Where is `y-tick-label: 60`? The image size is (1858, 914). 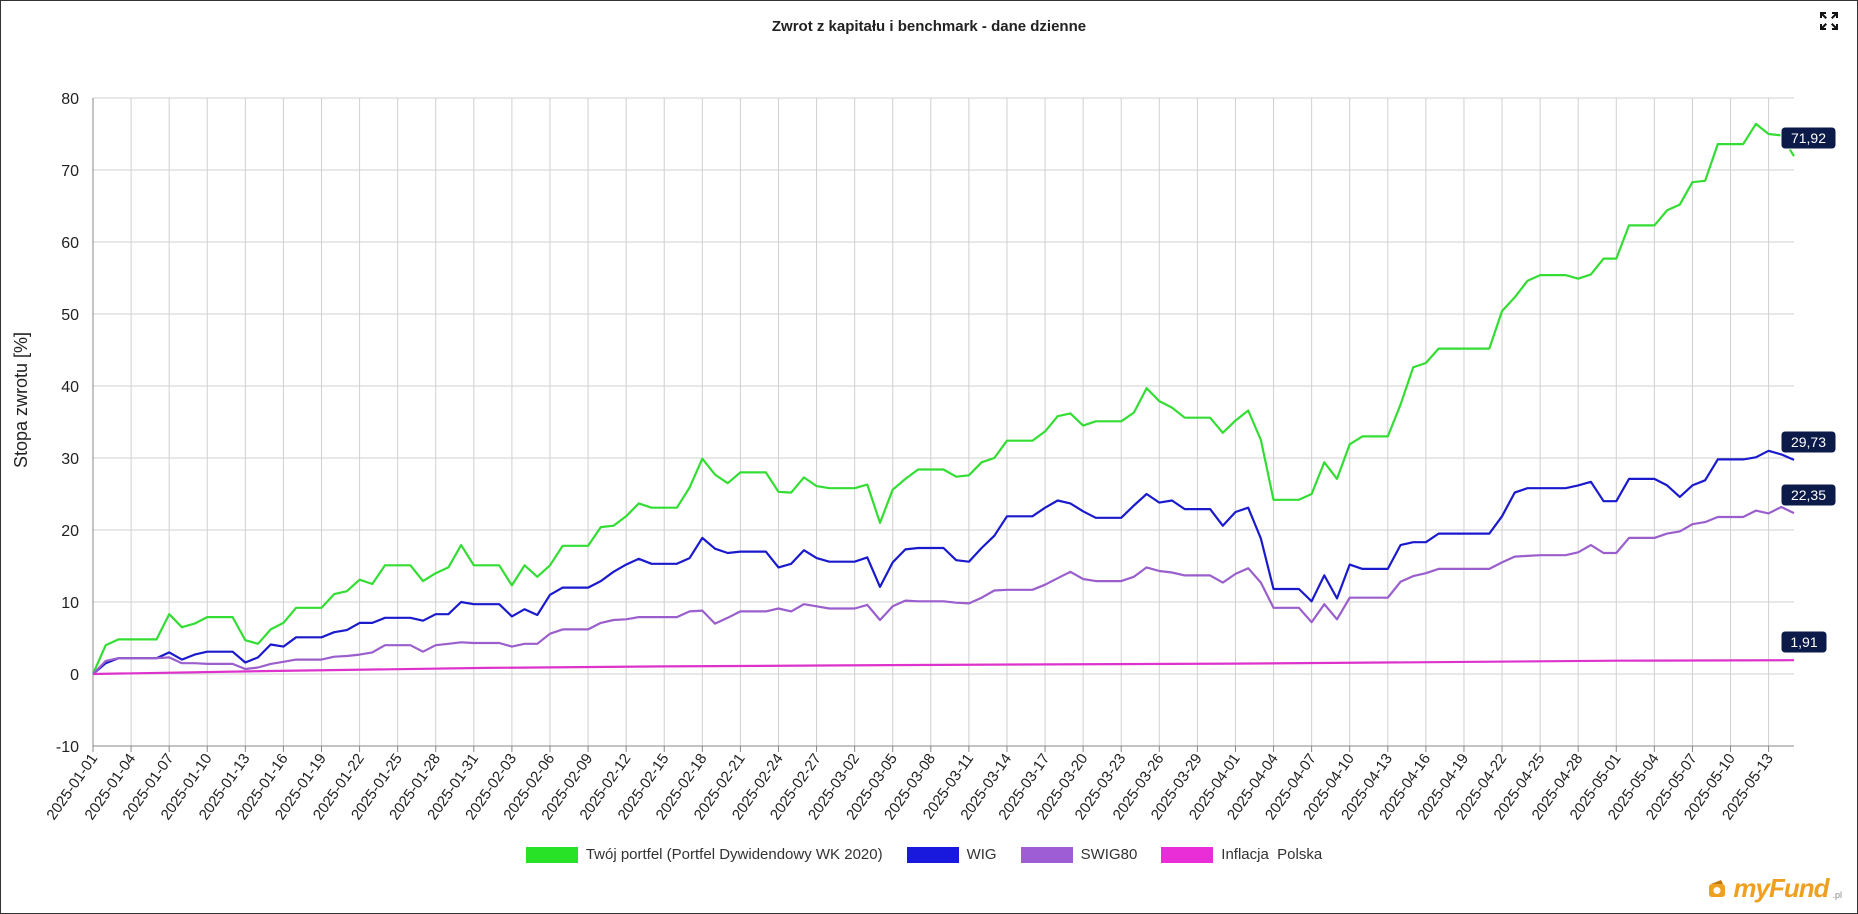
y-tick-label: 60 is located at coordinates (70, 243).